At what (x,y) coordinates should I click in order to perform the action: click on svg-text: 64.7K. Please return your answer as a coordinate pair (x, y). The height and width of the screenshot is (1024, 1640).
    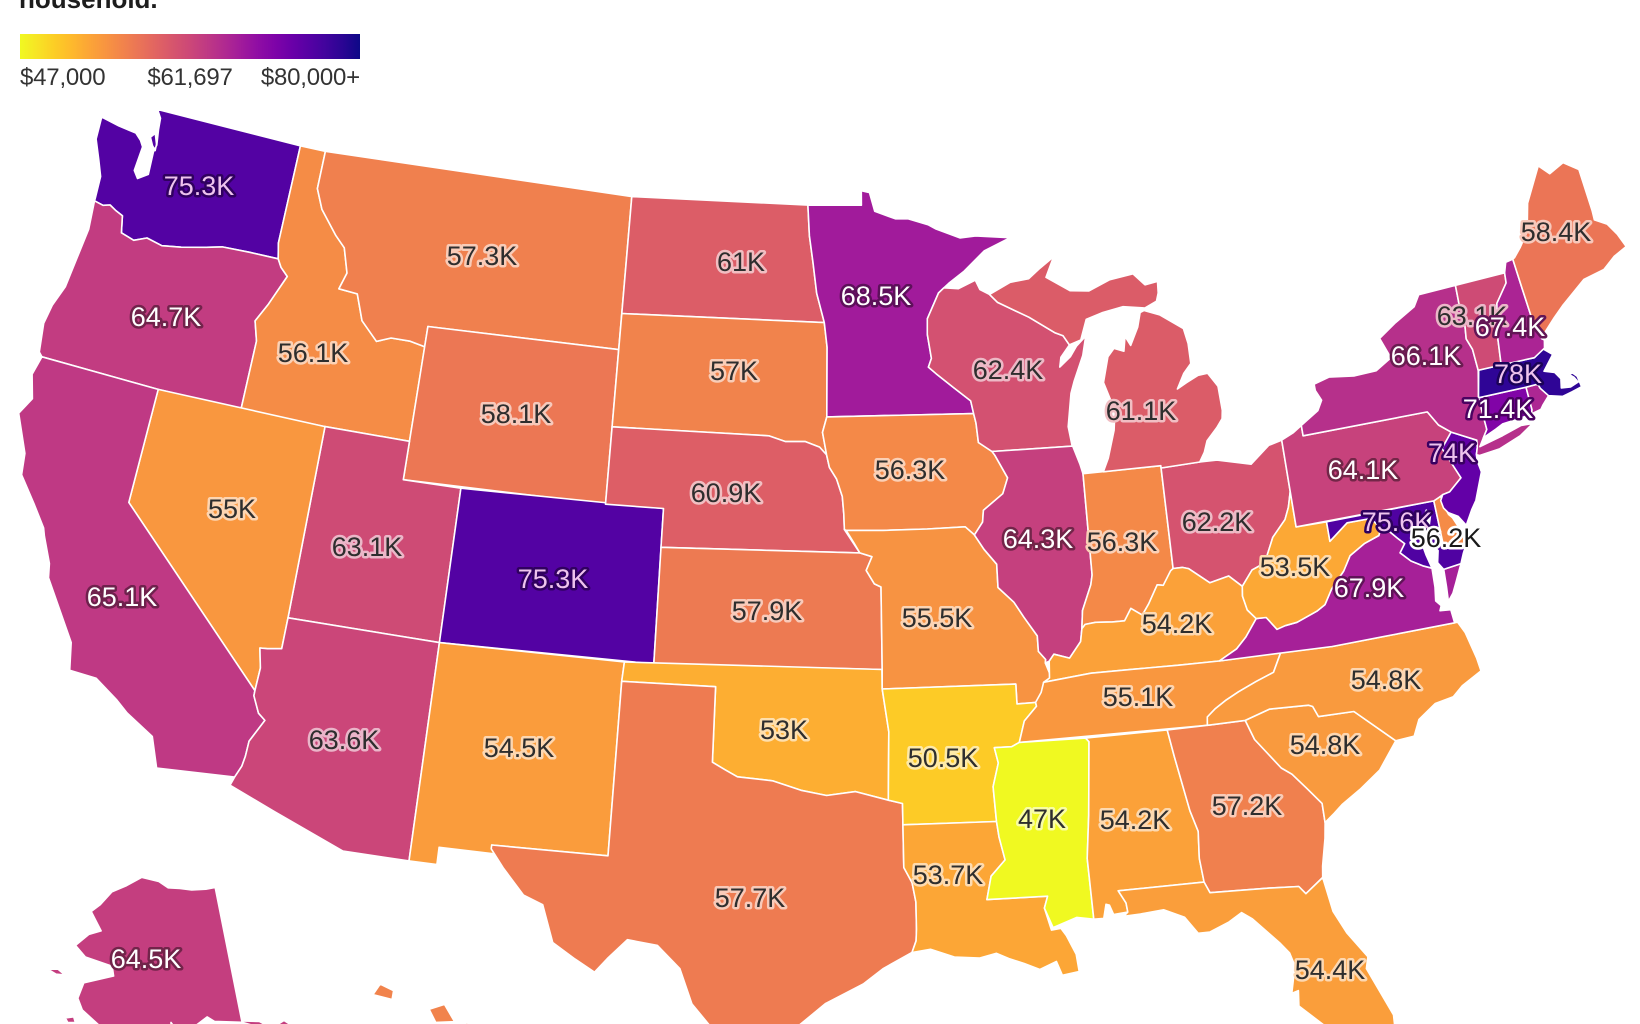
    Looking at the image, I should click on (166, 317).